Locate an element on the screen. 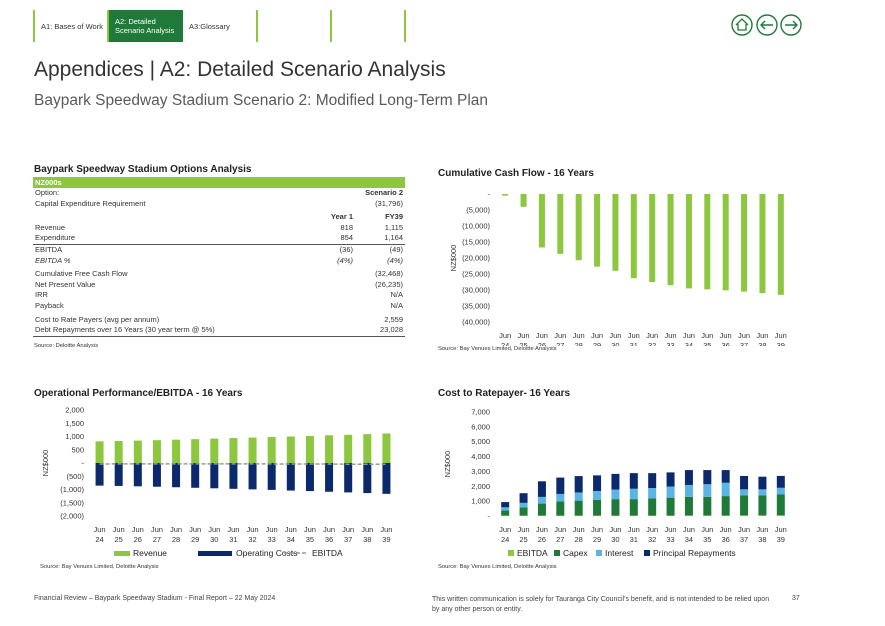 This screenshot has height=626, width=885. x-tick-label: 26 is located at coordinates (138, 539).